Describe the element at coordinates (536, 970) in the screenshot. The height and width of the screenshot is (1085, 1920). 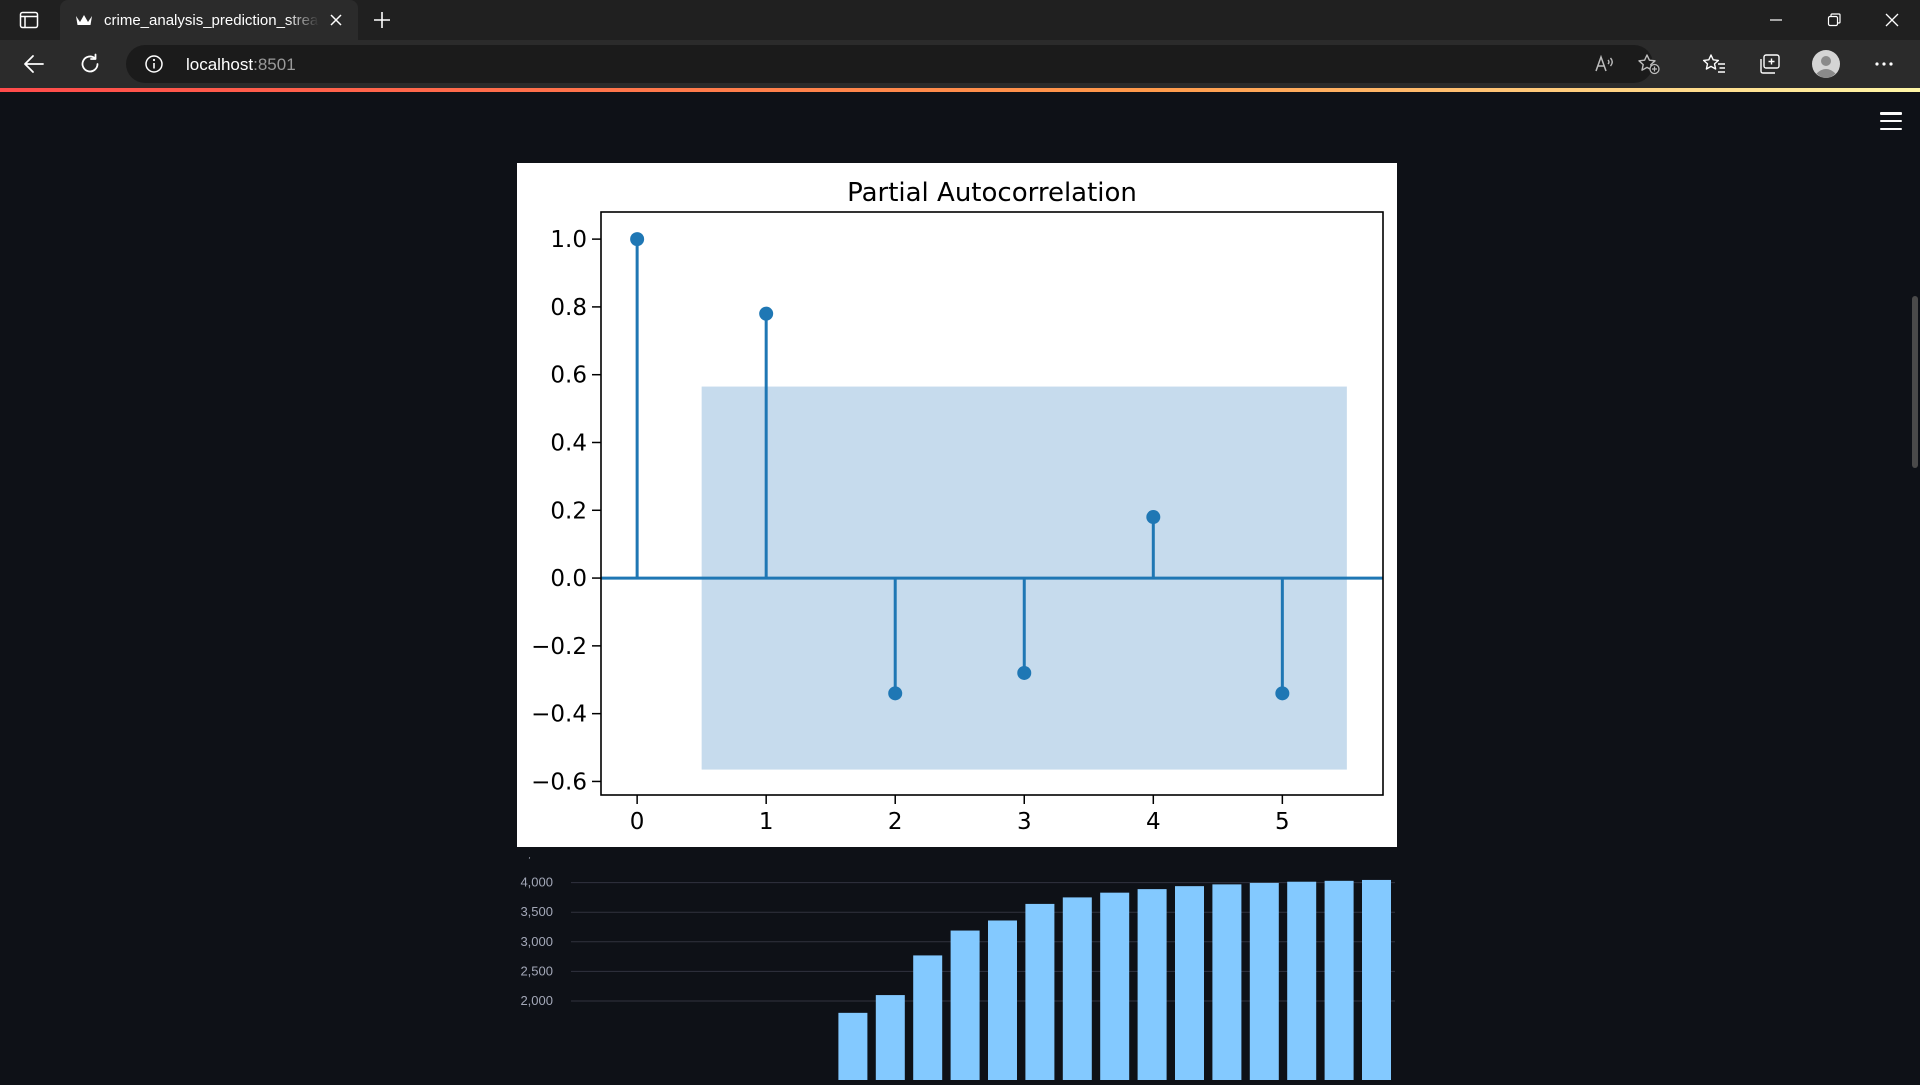
I see `bar-y-tick-label: 2,500` at that location.